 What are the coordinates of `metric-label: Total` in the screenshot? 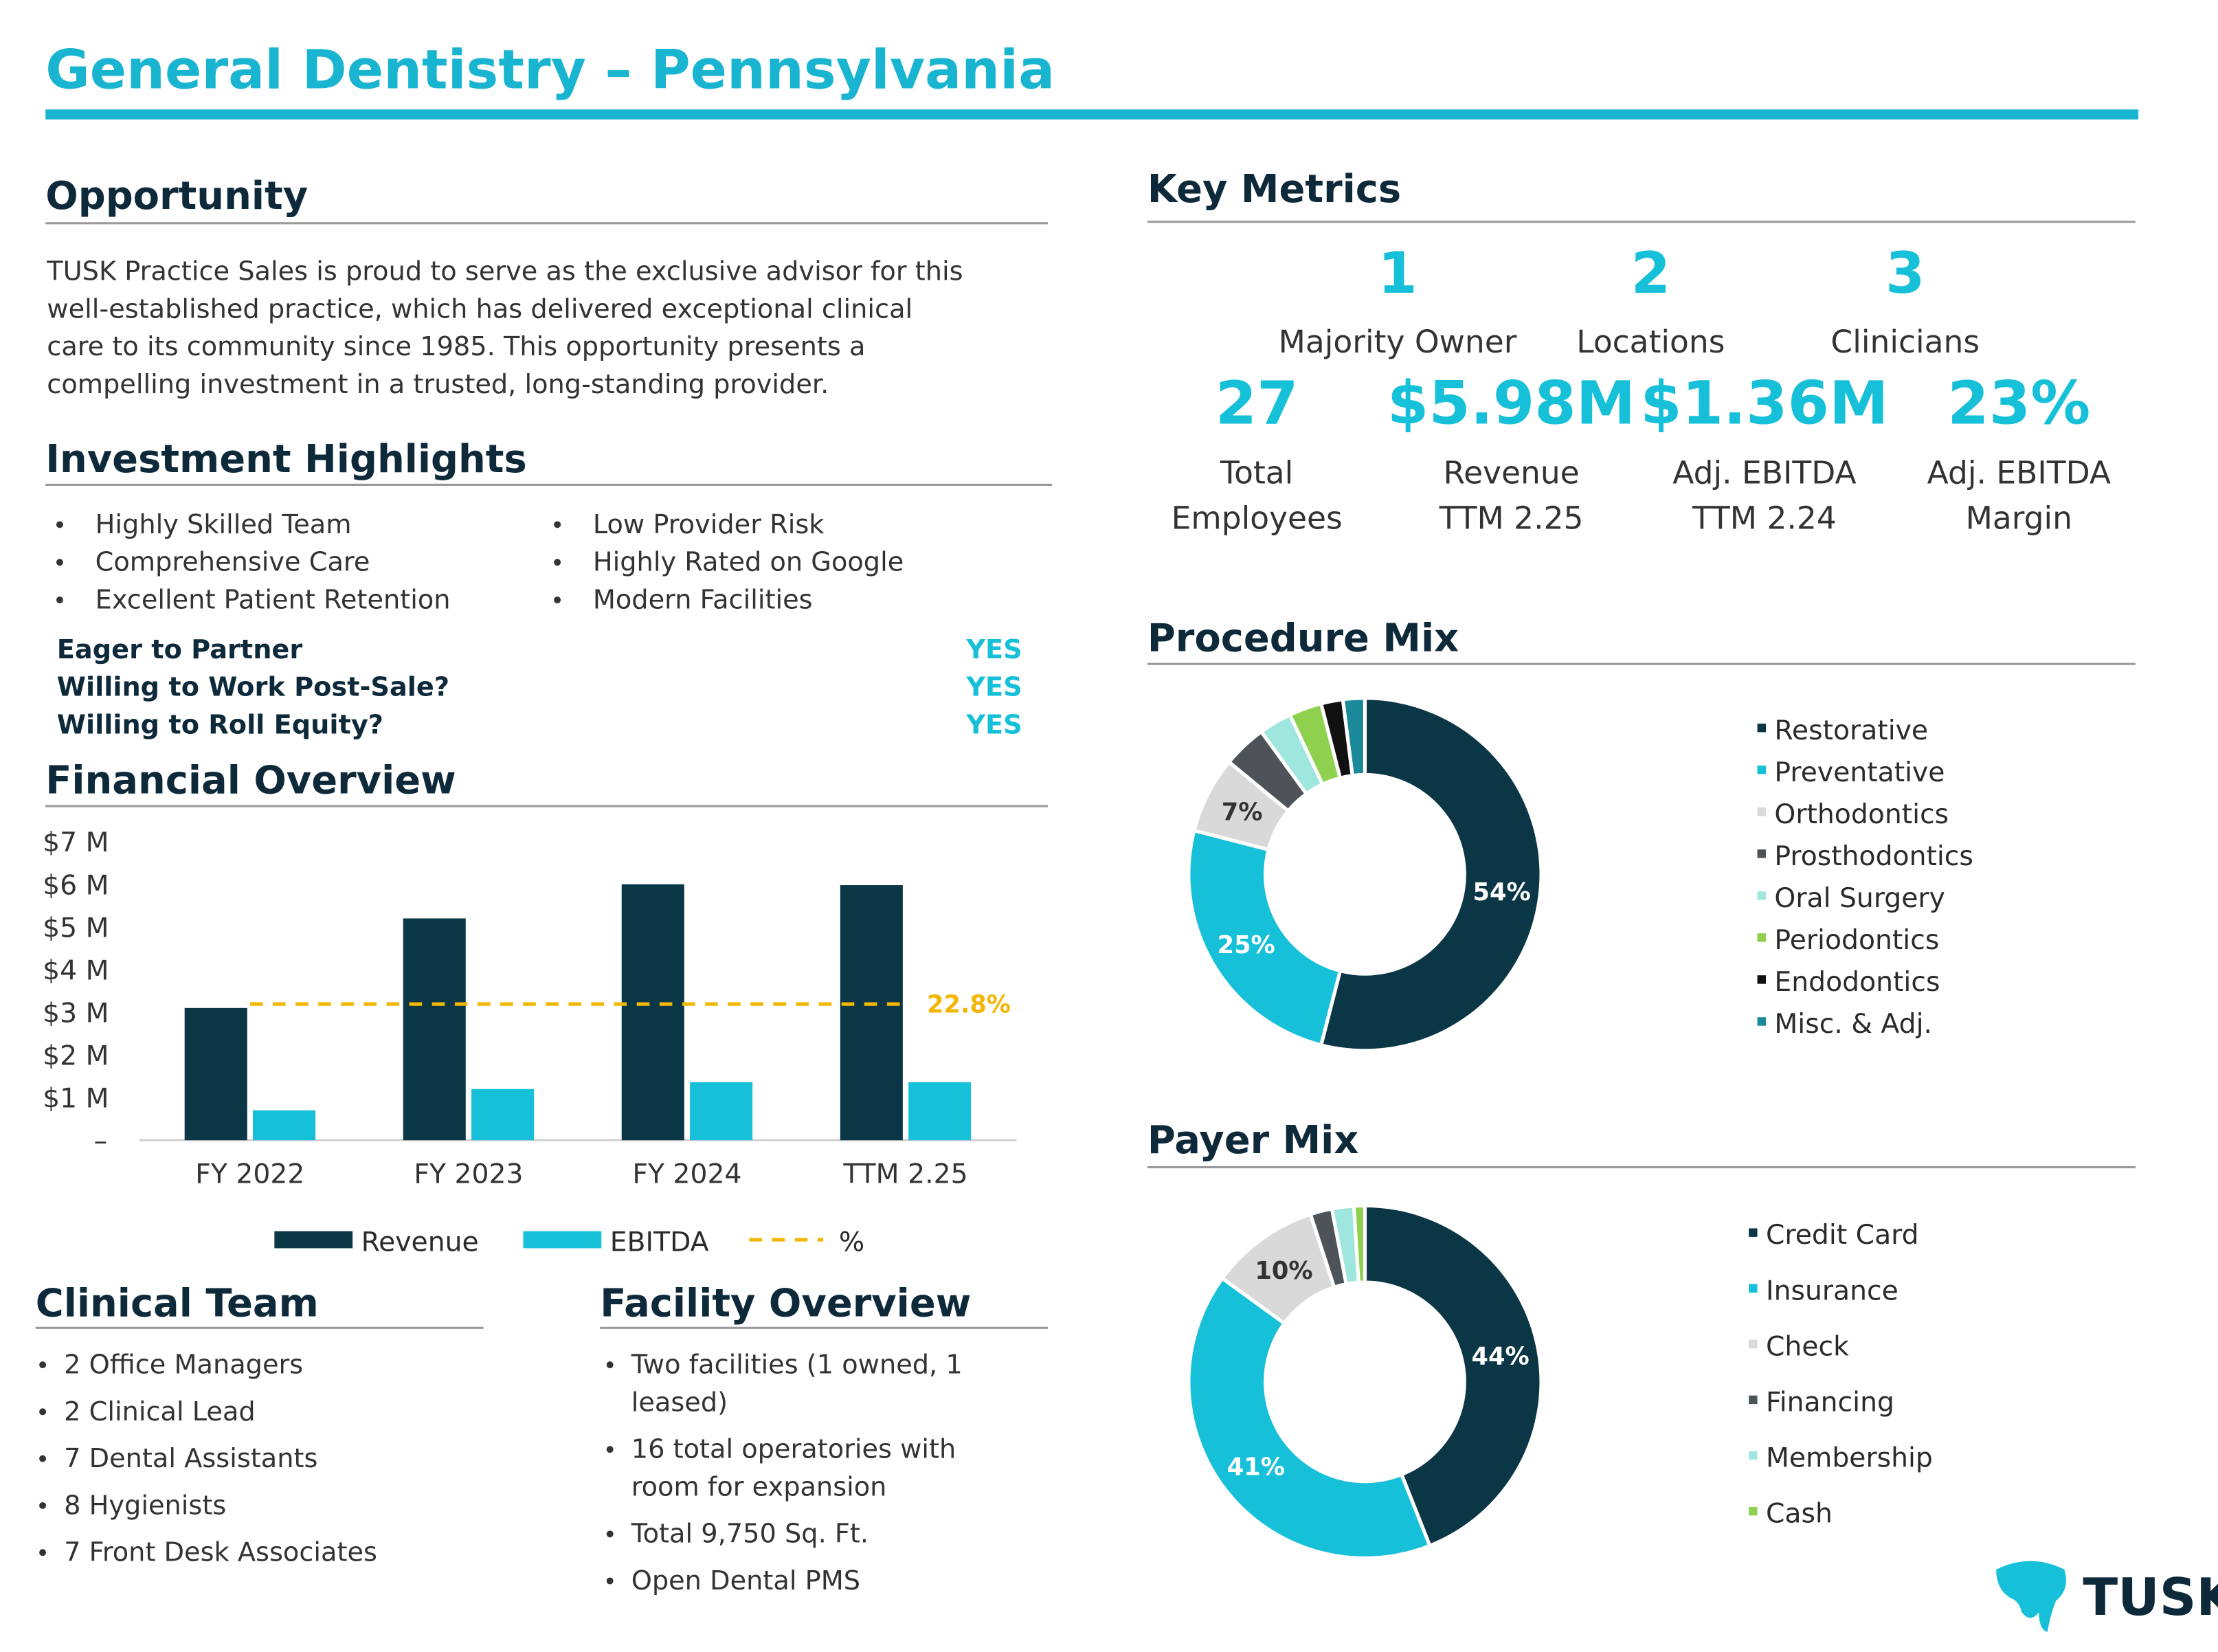 It's located at (1256, 472).